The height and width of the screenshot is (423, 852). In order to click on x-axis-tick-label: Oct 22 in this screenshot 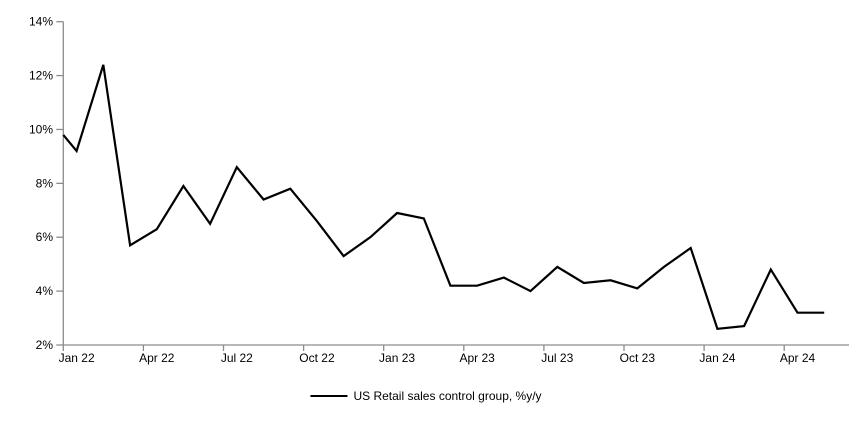, I will do `click(317, 358)`.